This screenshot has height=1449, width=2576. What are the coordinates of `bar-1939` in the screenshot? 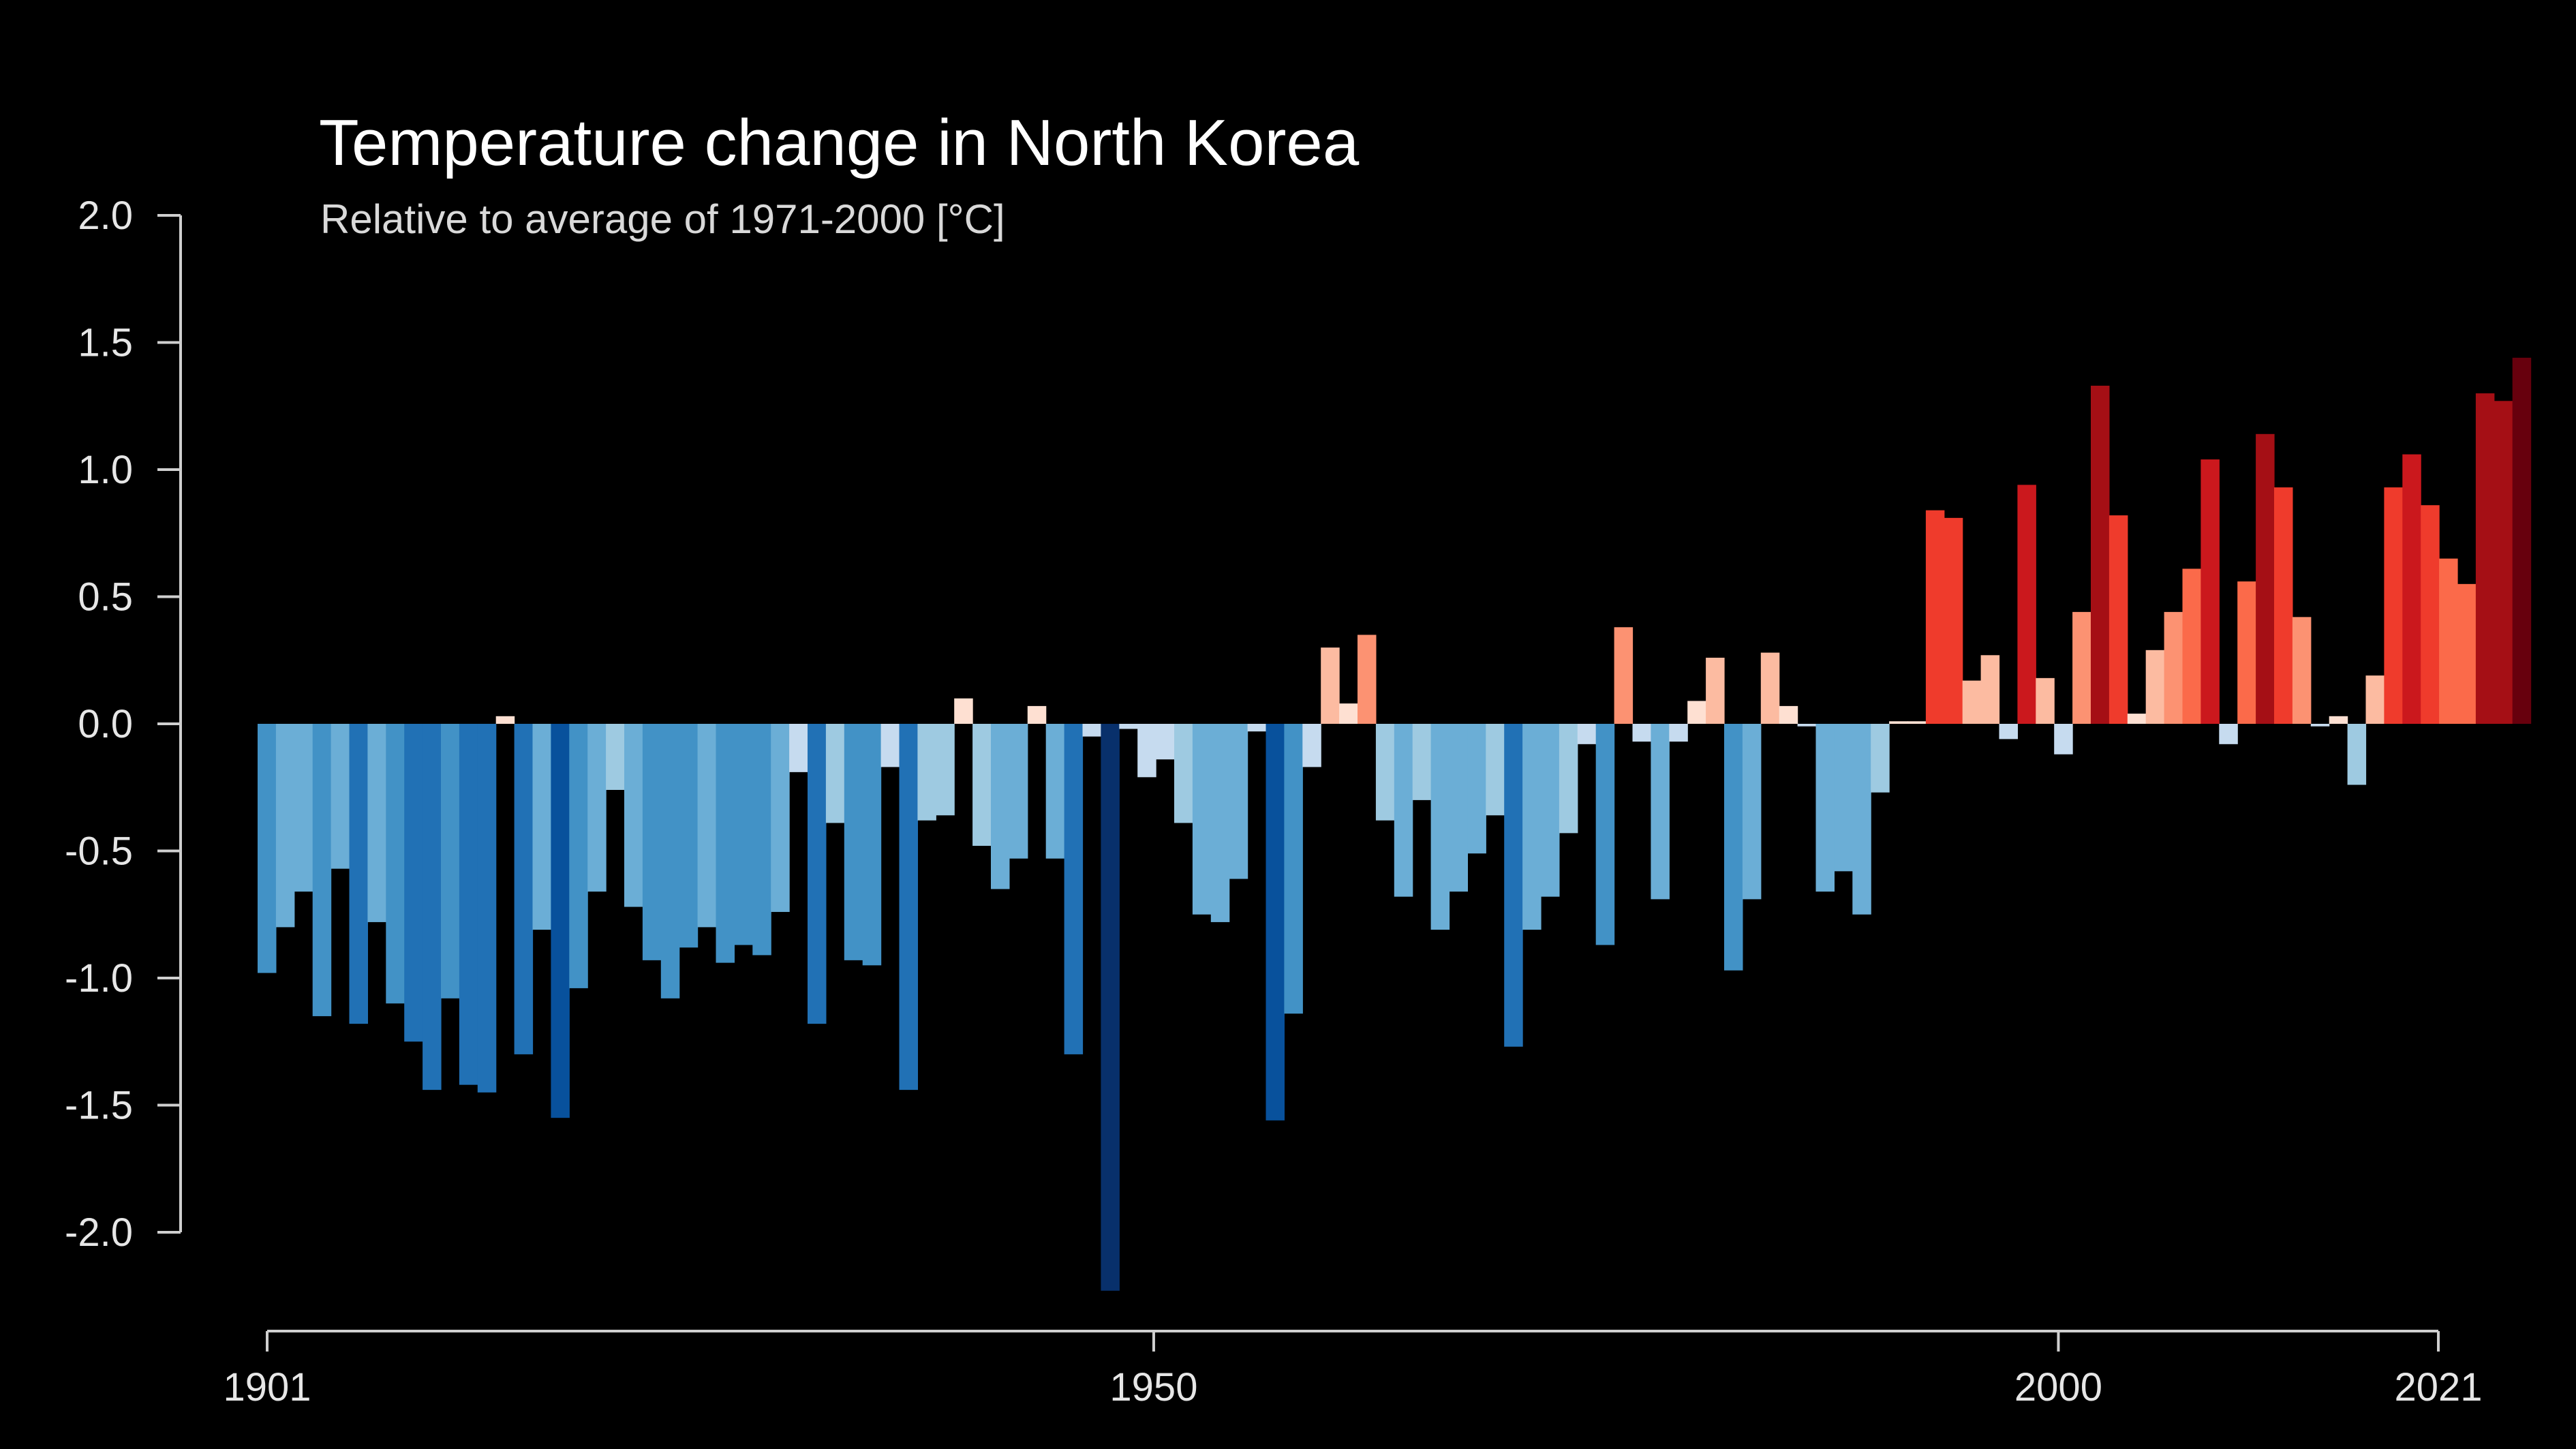 It's located at (963, 711).